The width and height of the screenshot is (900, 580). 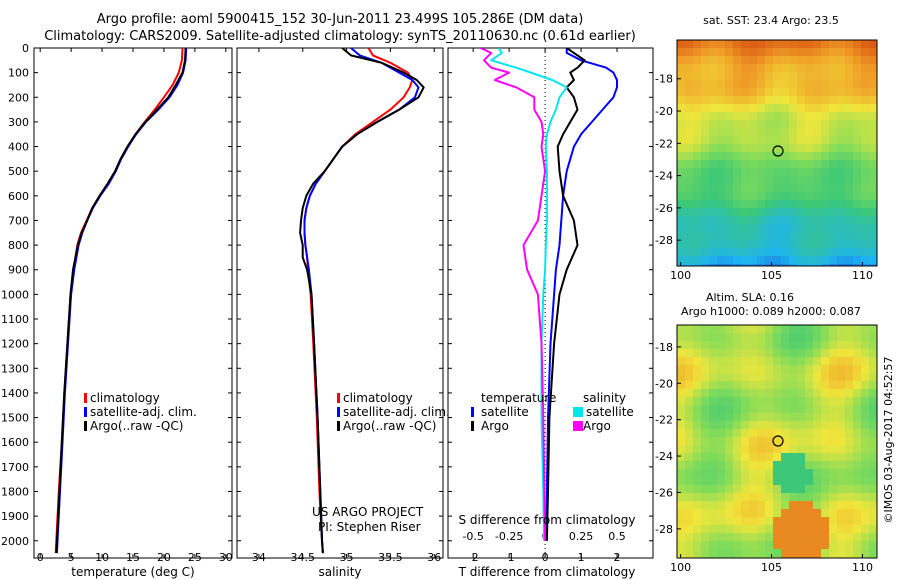 I want to click on difference-profiles, so click(x=548, y=303).